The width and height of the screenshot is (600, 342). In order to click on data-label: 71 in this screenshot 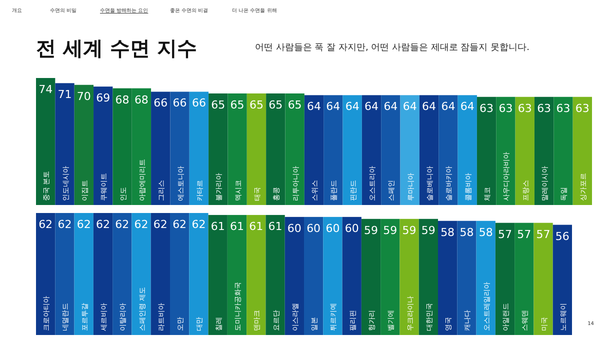, I will do `click(65, 95)`.